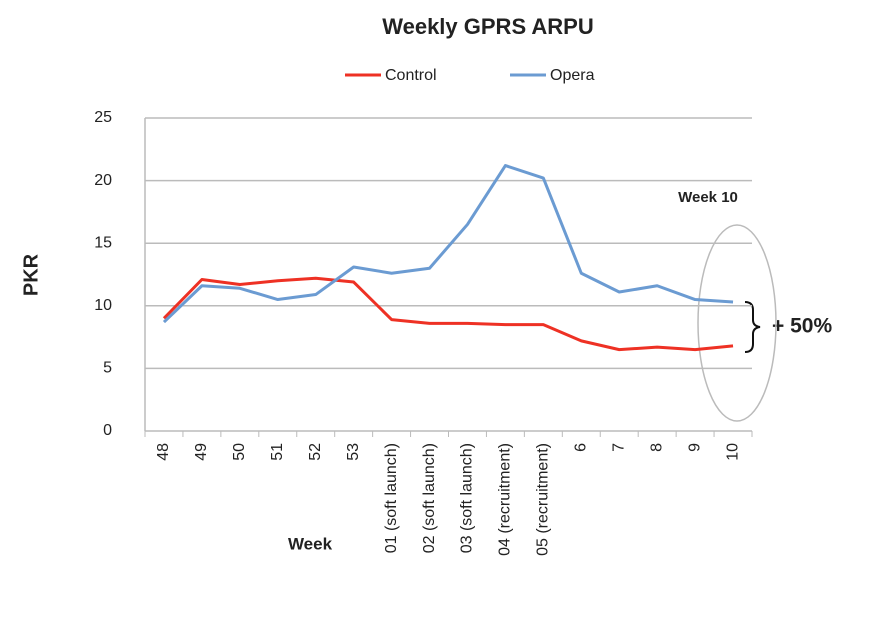 The width and height of the screenshot is (871, 619). What do you see at coordinates (752, 327) in the screenshot?
I see `brace` at bounding box center [752, 327].